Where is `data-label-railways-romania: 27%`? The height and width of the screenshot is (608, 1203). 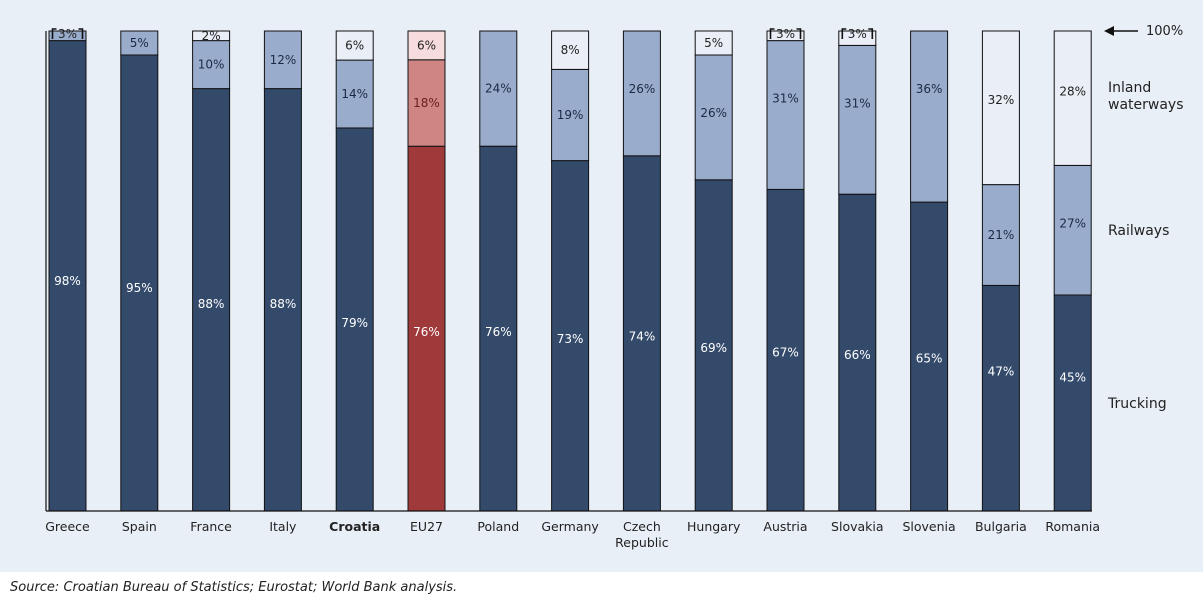 data-label-railways-romania: 27% is located at coordinates (1072, 223).